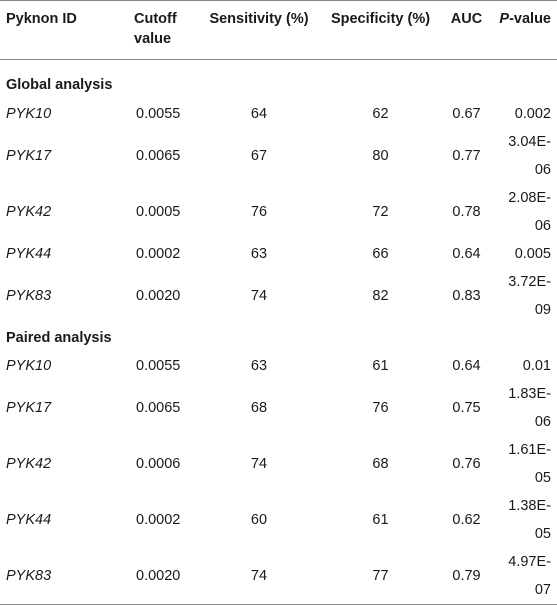 The width and height of the screenshot is (557, 605). Describe the element at coordinates (466, 464) in the screenshot. I see `cell-auc: 0.76` at that location.